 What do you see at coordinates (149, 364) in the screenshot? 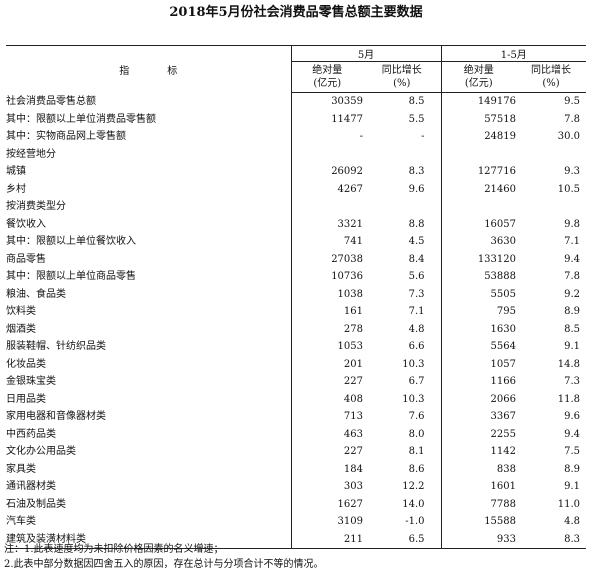
I see `row-label: 化妆品类` at bounding box center [149, 364].